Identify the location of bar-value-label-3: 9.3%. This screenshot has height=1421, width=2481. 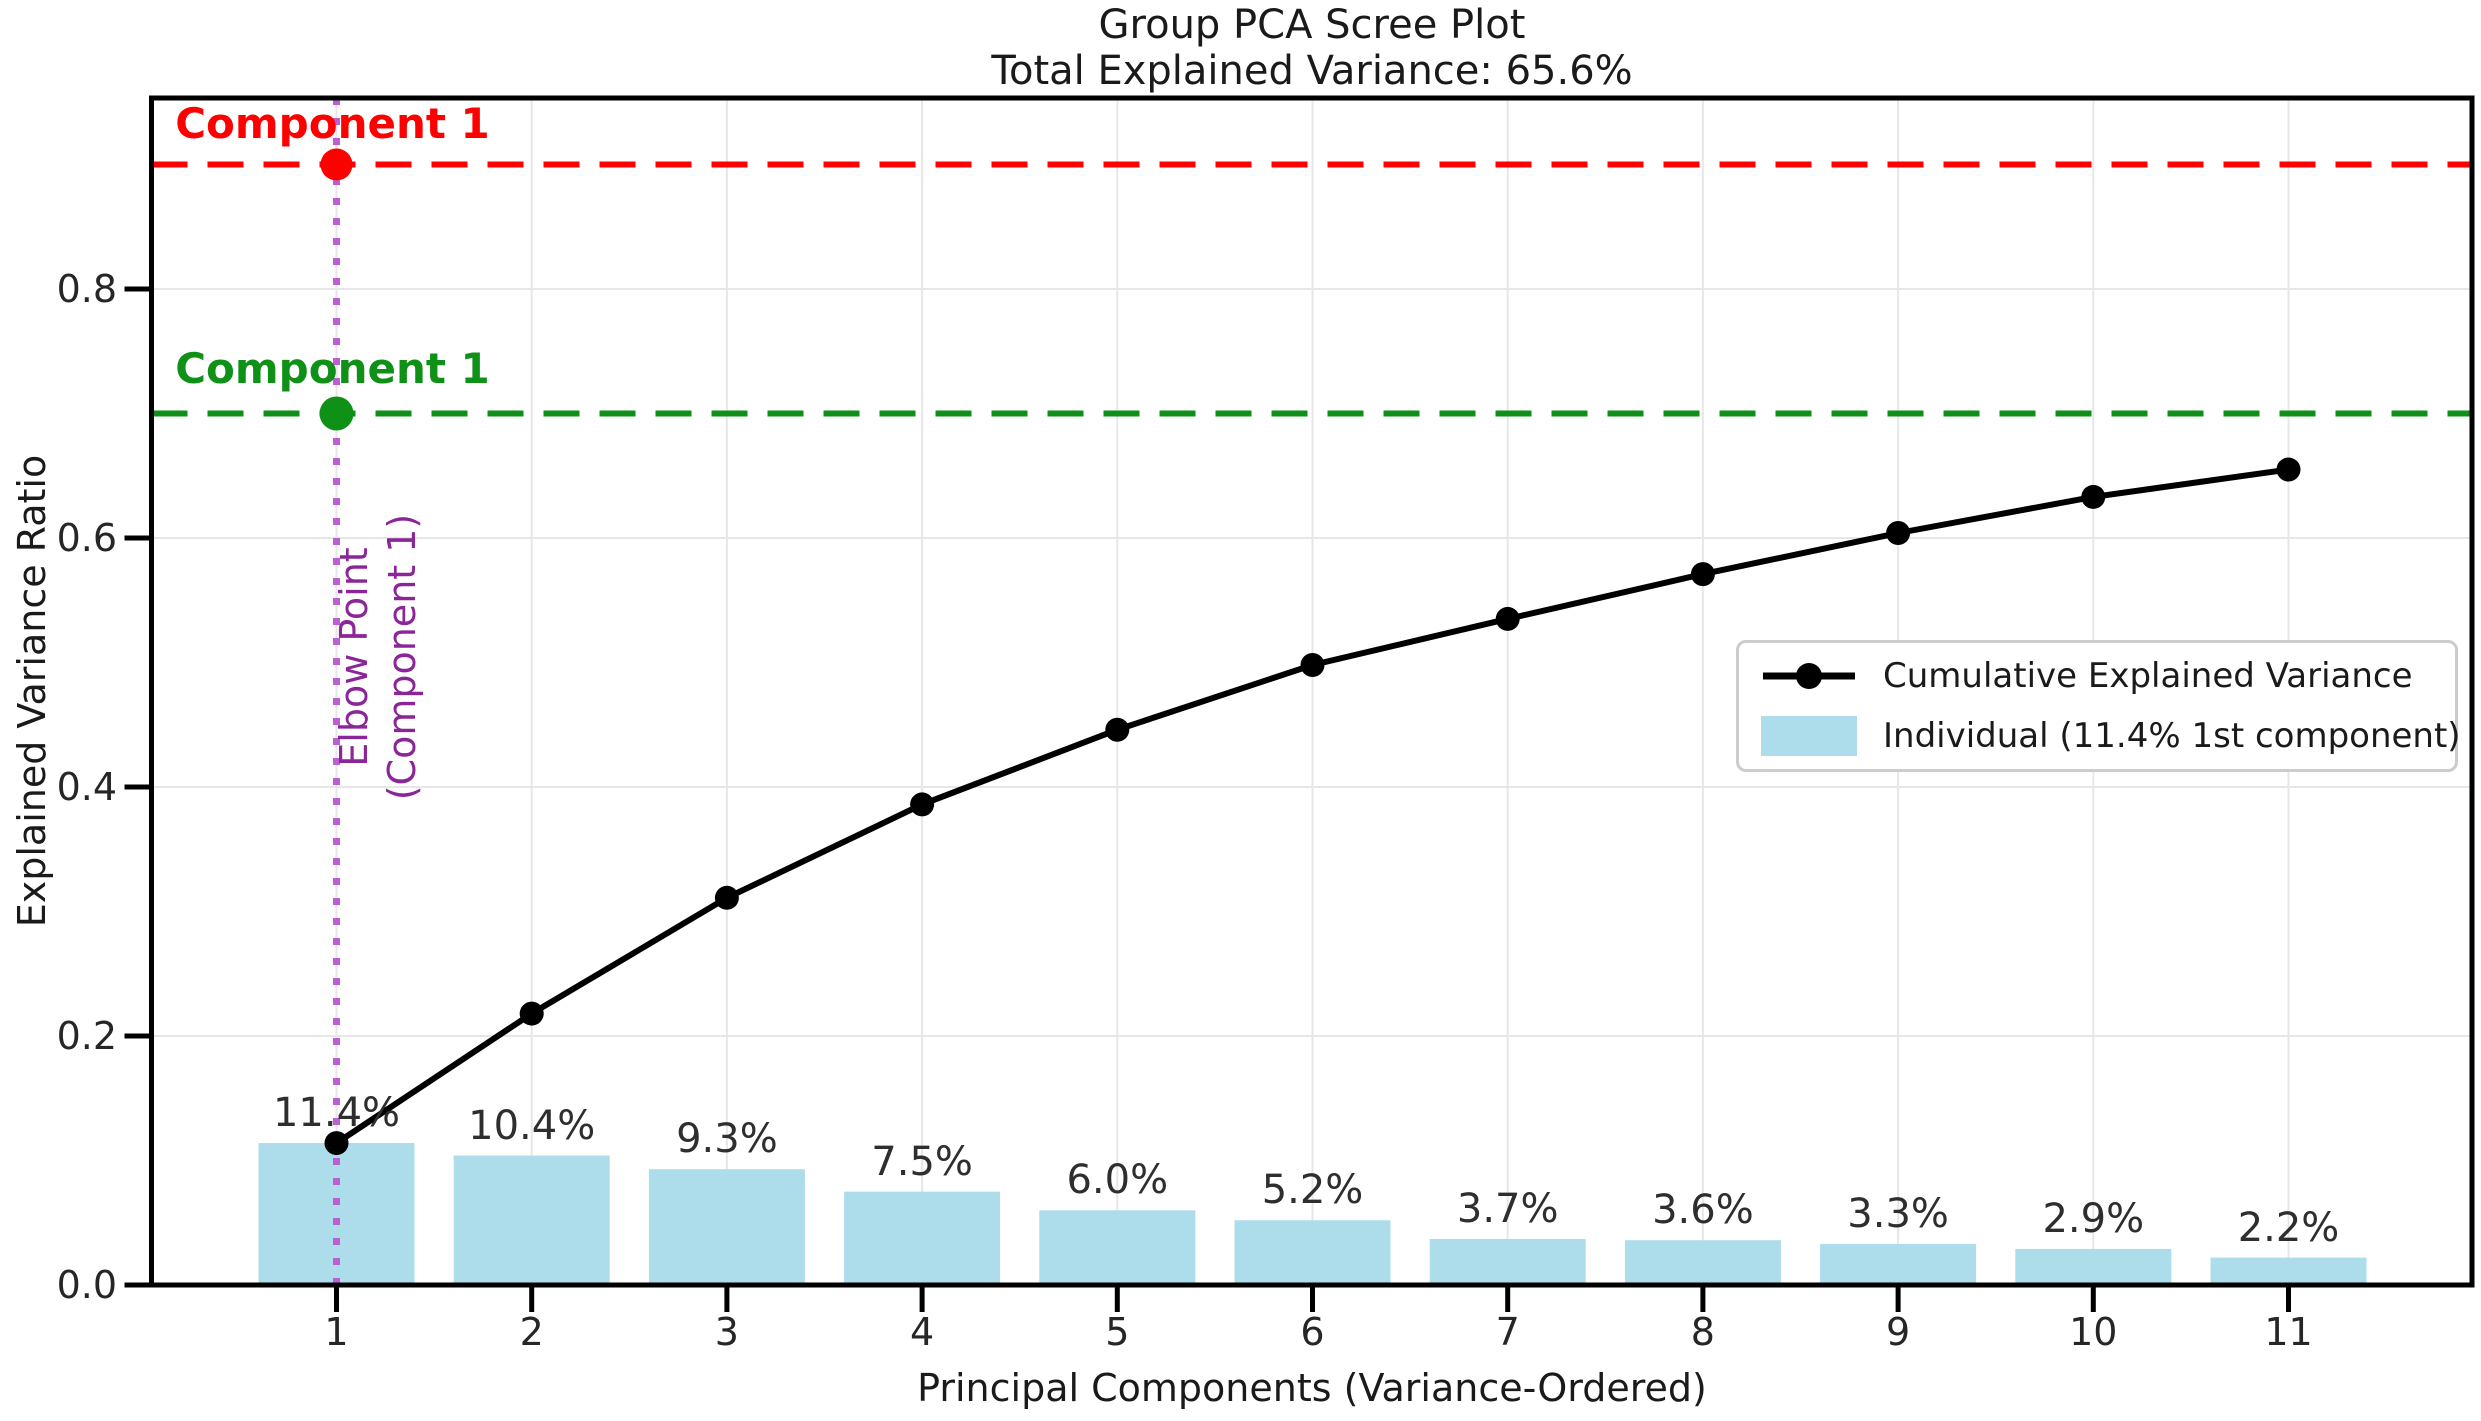
(727, 1139).